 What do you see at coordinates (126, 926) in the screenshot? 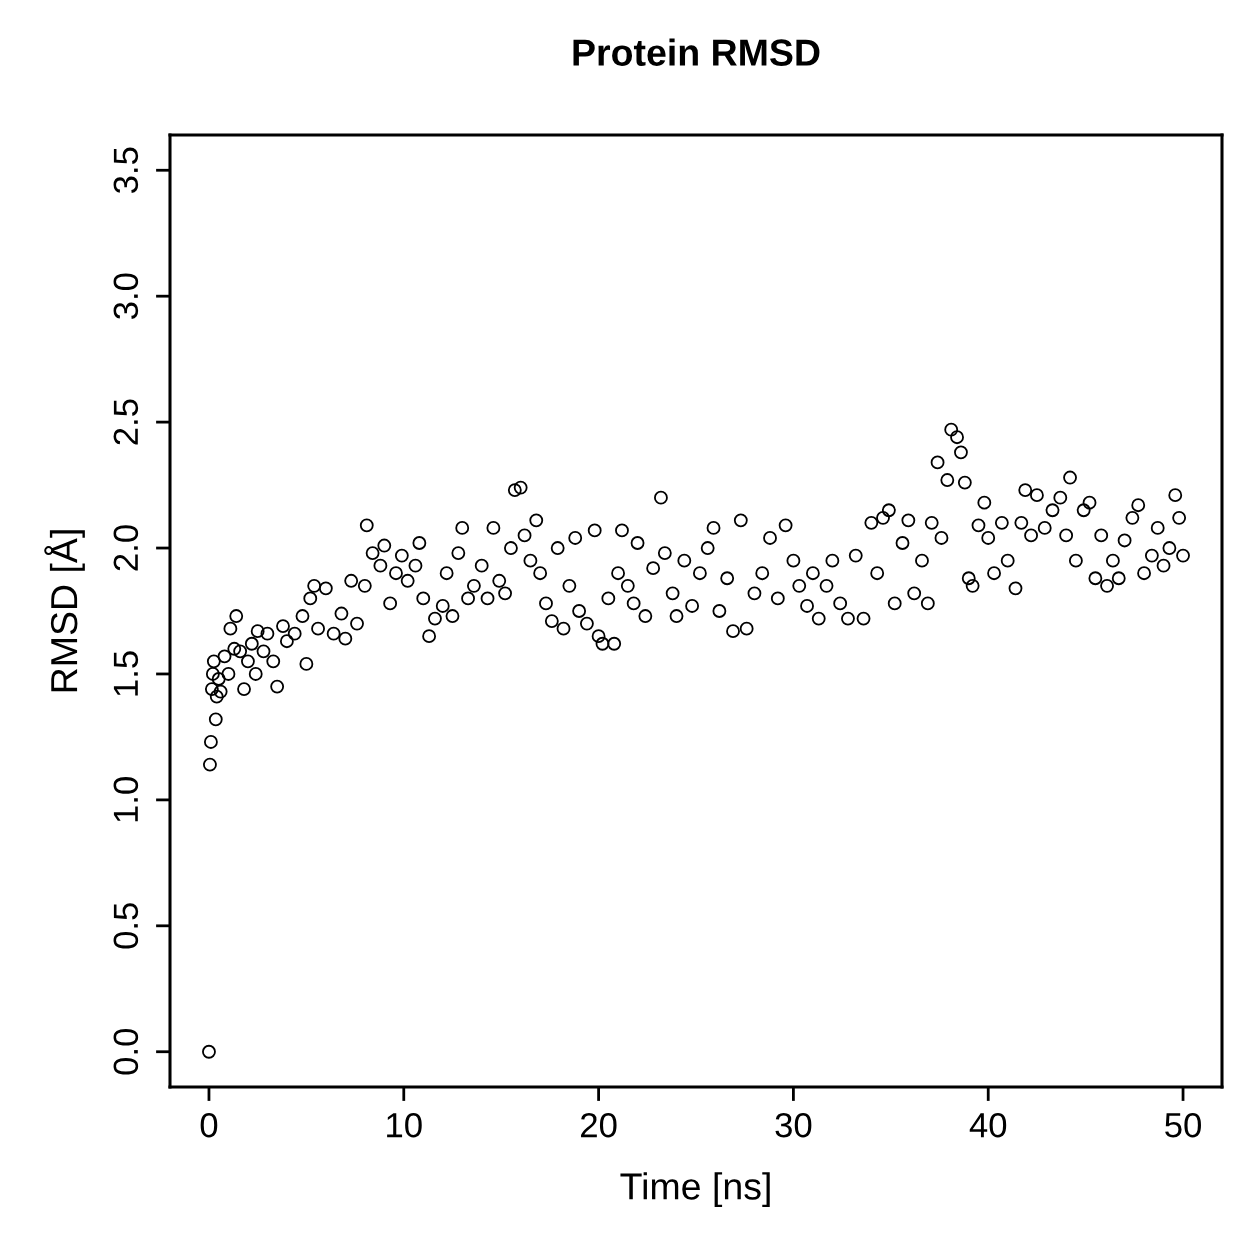
I see `y-tick-label: 0.5` at bounding box center [126, 926].